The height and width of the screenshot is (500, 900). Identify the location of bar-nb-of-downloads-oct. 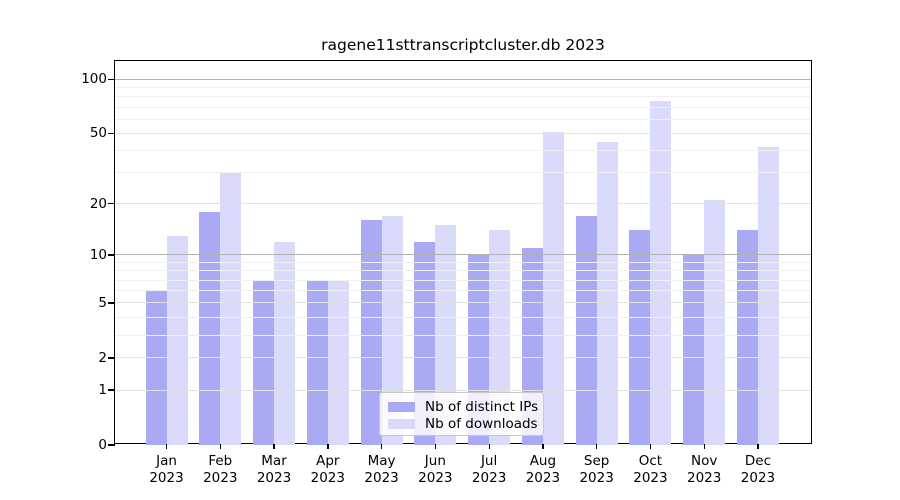
(661, 272).